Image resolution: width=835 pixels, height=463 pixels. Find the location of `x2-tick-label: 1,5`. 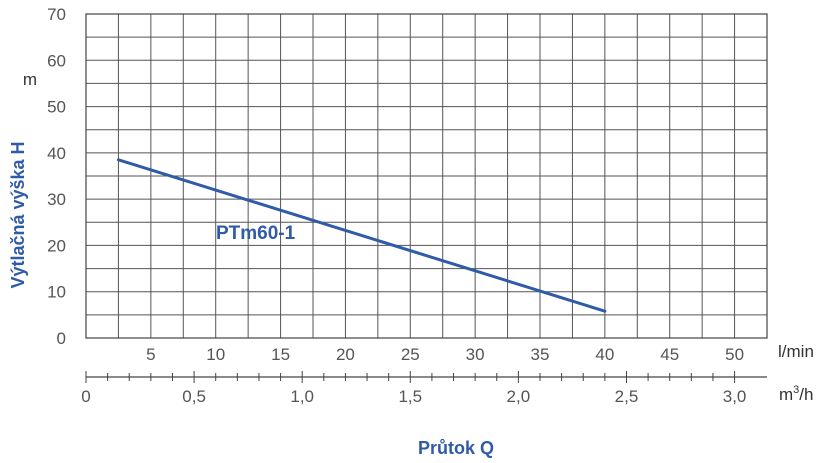

x2-tick-label: 1,5 is located at coordinates (410, 396).